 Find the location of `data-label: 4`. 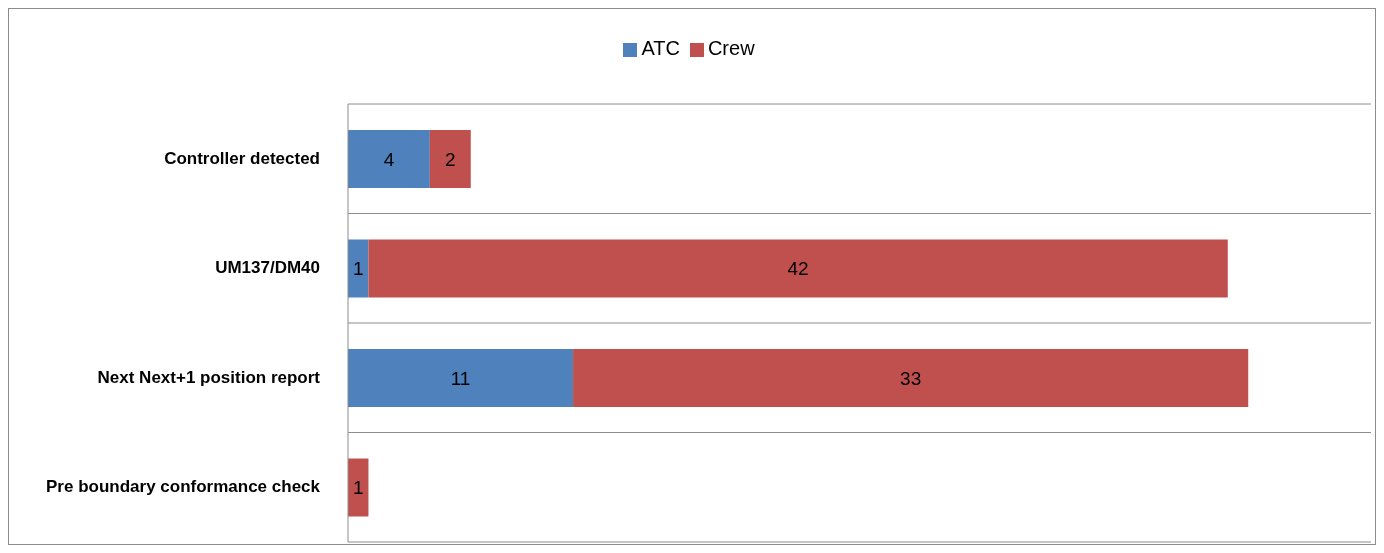

data-label: 4 is located at coordinates (389, 159).